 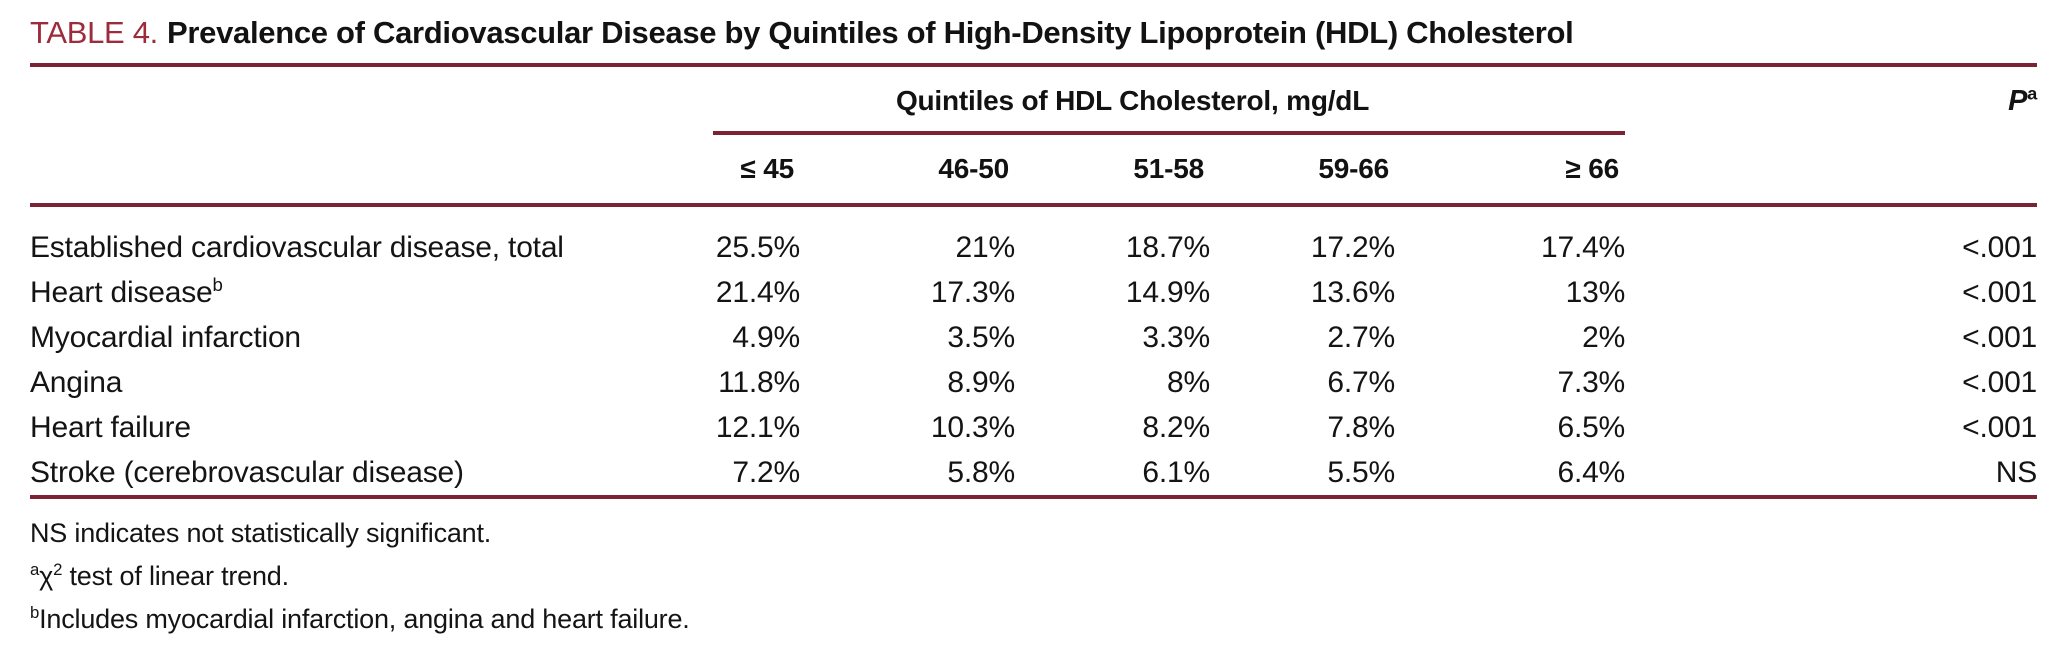 I want to click on cell-value: 10.3%, so click(x=972, y=427).